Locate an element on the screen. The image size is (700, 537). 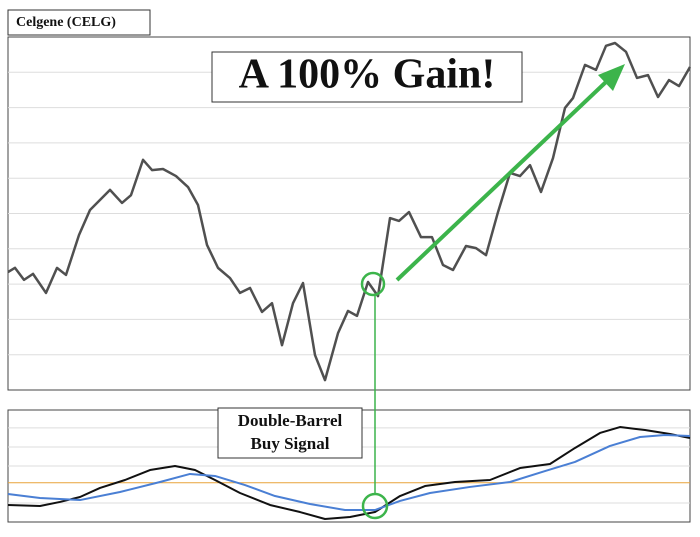
chart-title: Celgene (CELG) is located at coordinates (66, 22).